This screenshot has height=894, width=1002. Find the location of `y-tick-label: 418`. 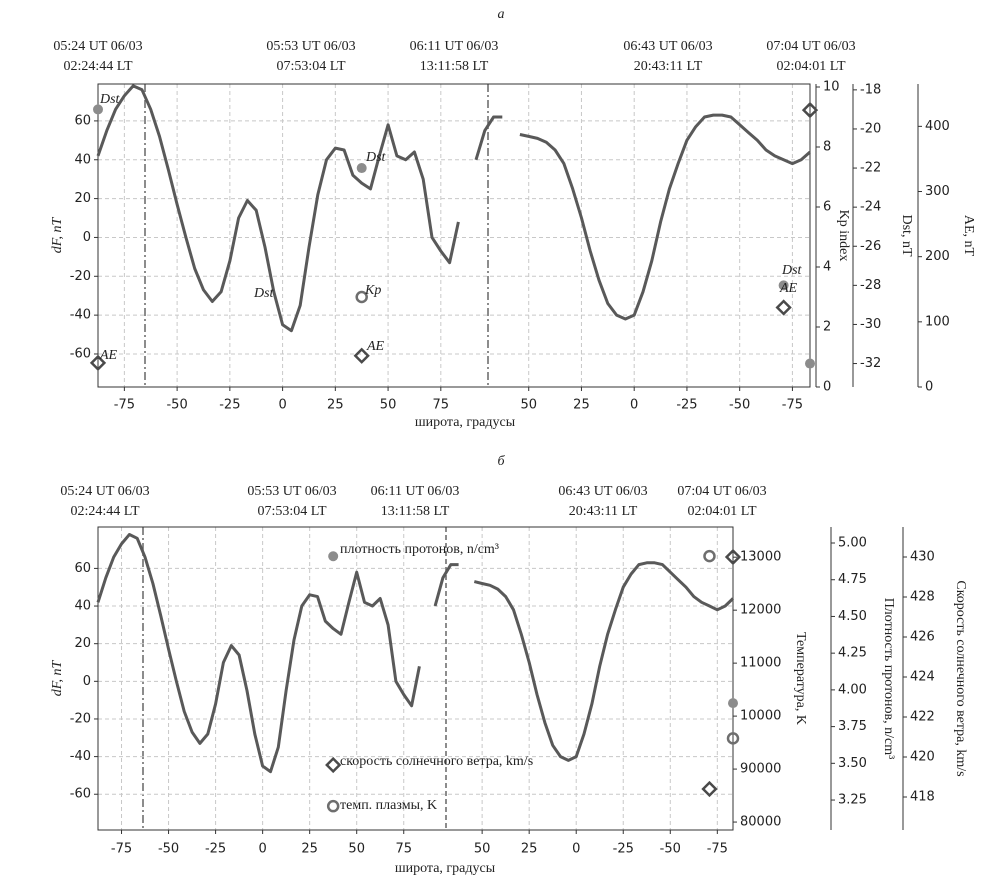

y-tick-label: 418 is located at coordinates (922, 797).